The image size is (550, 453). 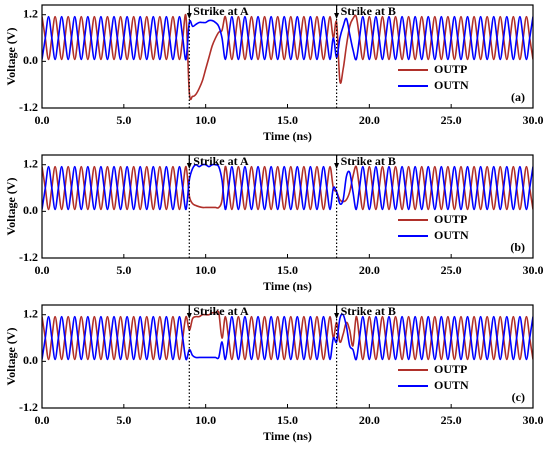 I want to click on panel-label: (a), so click(x=518, y=97).